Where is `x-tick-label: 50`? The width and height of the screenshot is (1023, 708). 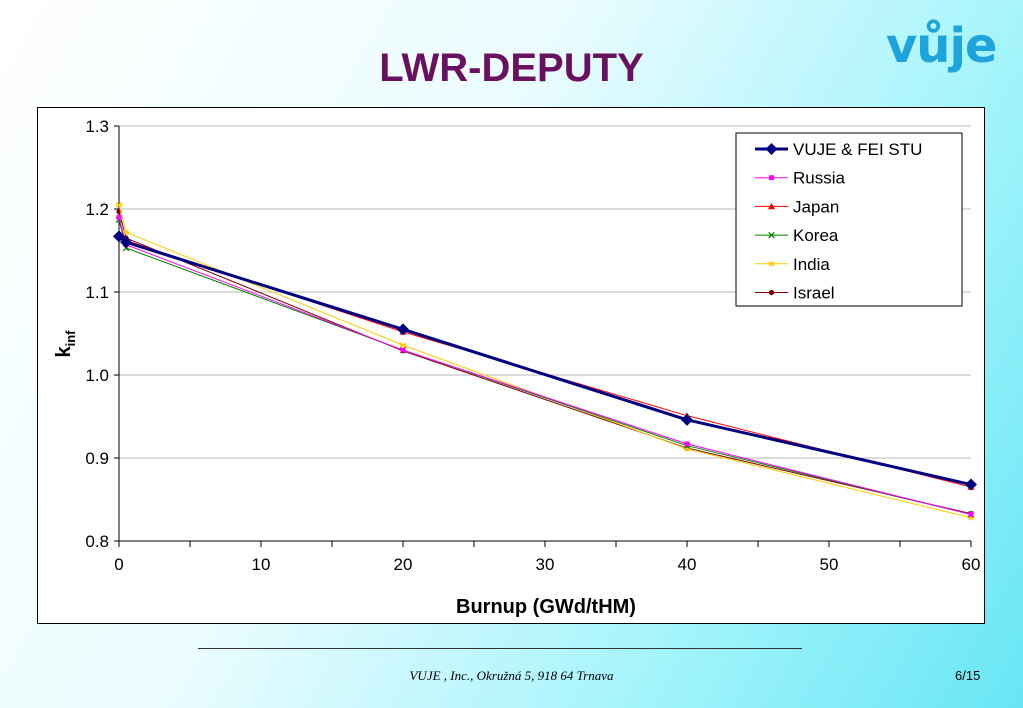 x-tick-label: 50 is located at coordinates (829, 564).